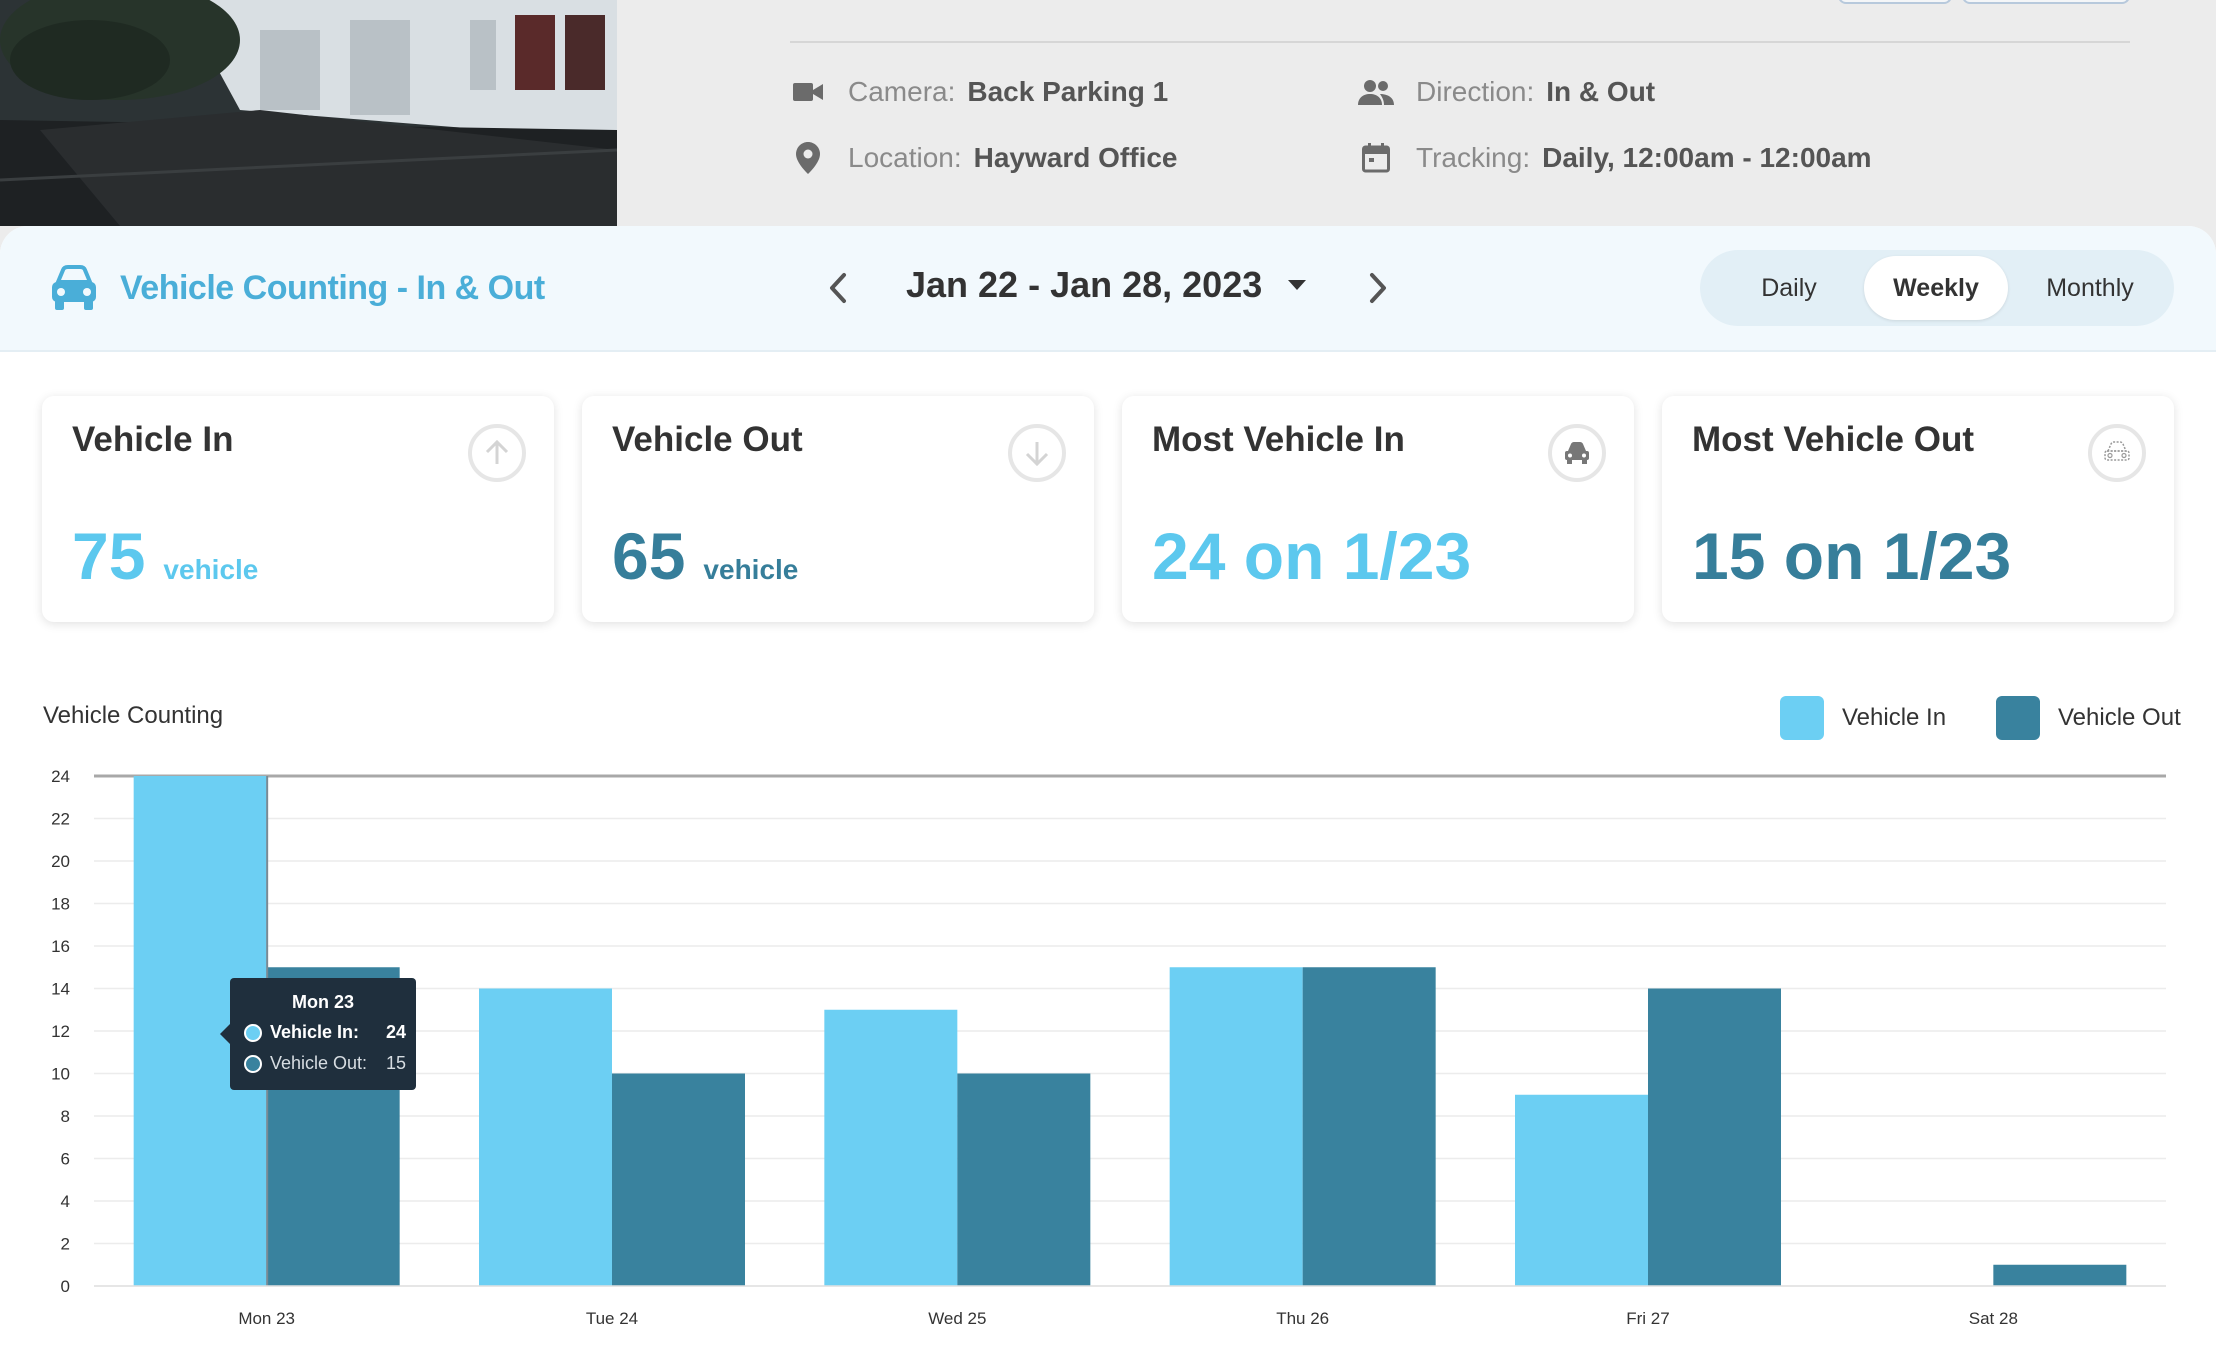 This screenshot has width=2216, height=1346. Describe the element at coordinates (808, 92) in the screenshot. I see `video-camera-icon` at that location.